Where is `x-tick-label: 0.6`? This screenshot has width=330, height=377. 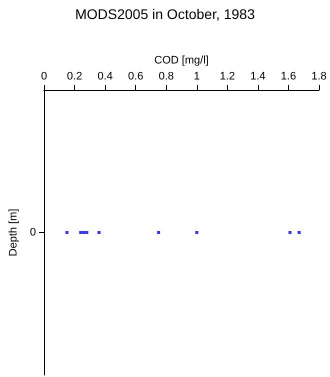
x-tick-label: 0.6 is located at coordinates (136, 76).